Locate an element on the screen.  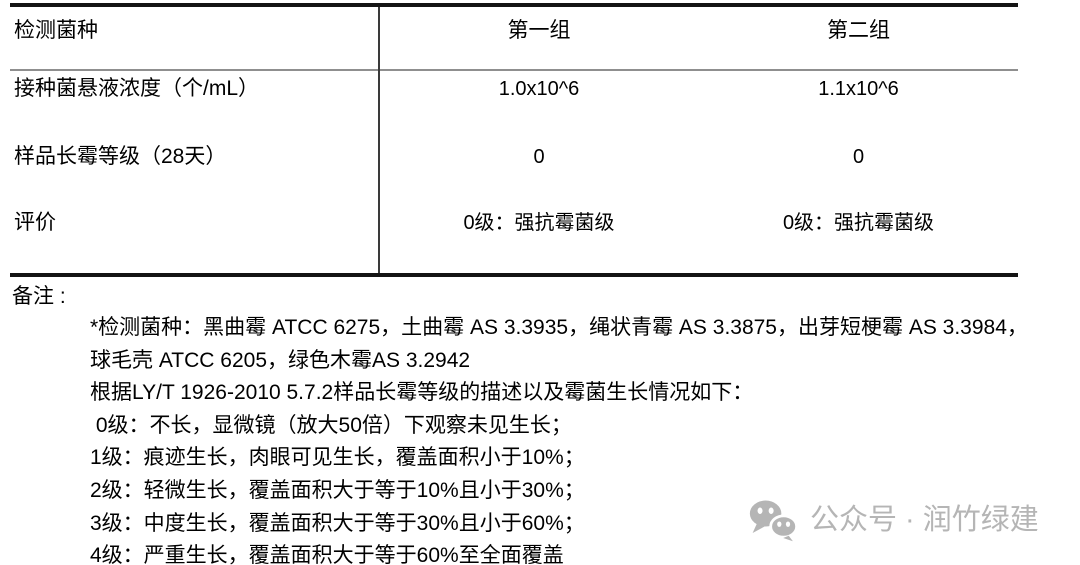
row-label-evaluation: 评价 is located at coordinates (35, 222).